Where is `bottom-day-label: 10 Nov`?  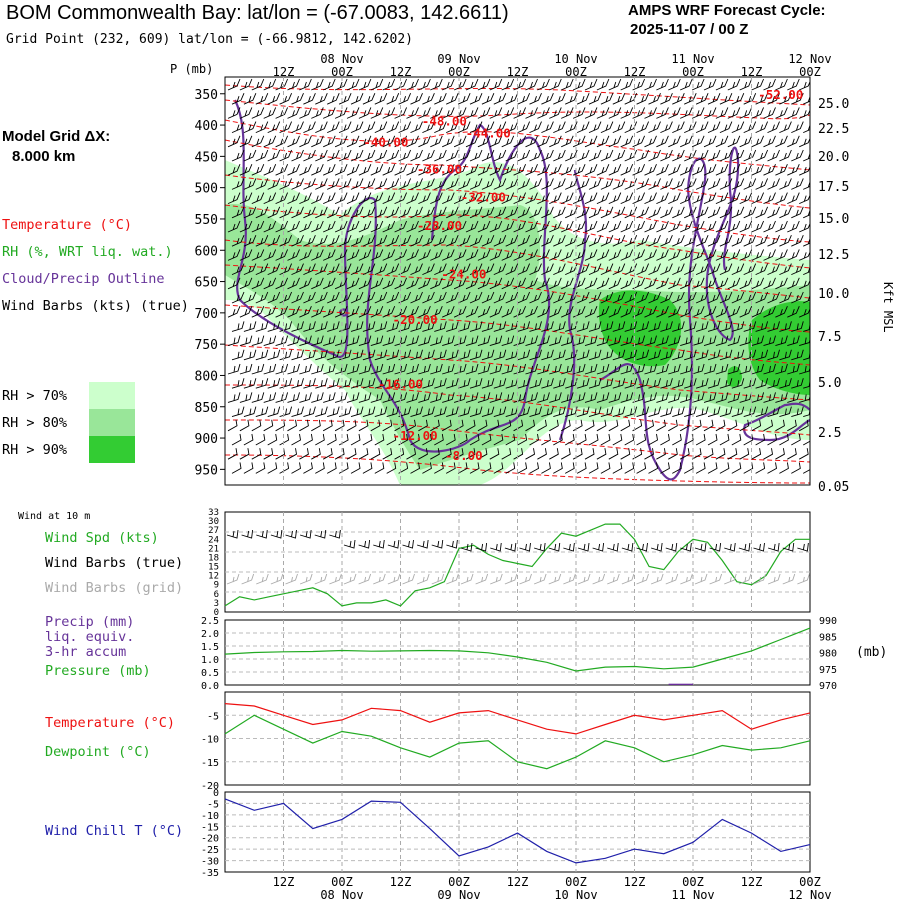
bottom-day-label: 10 Nov is located at coordinates (575, 894).